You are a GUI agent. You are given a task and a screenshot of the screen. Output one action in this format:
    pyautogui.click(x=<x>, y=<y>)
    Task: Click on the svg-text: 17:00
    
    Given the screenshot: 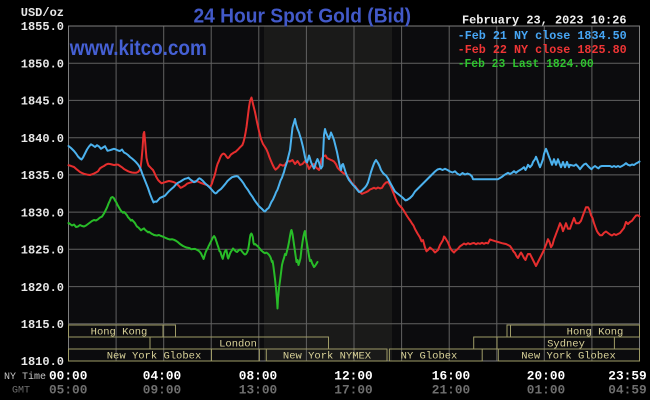 What is the action you would take?
    pyautogui.click(x=353, y=390)
    